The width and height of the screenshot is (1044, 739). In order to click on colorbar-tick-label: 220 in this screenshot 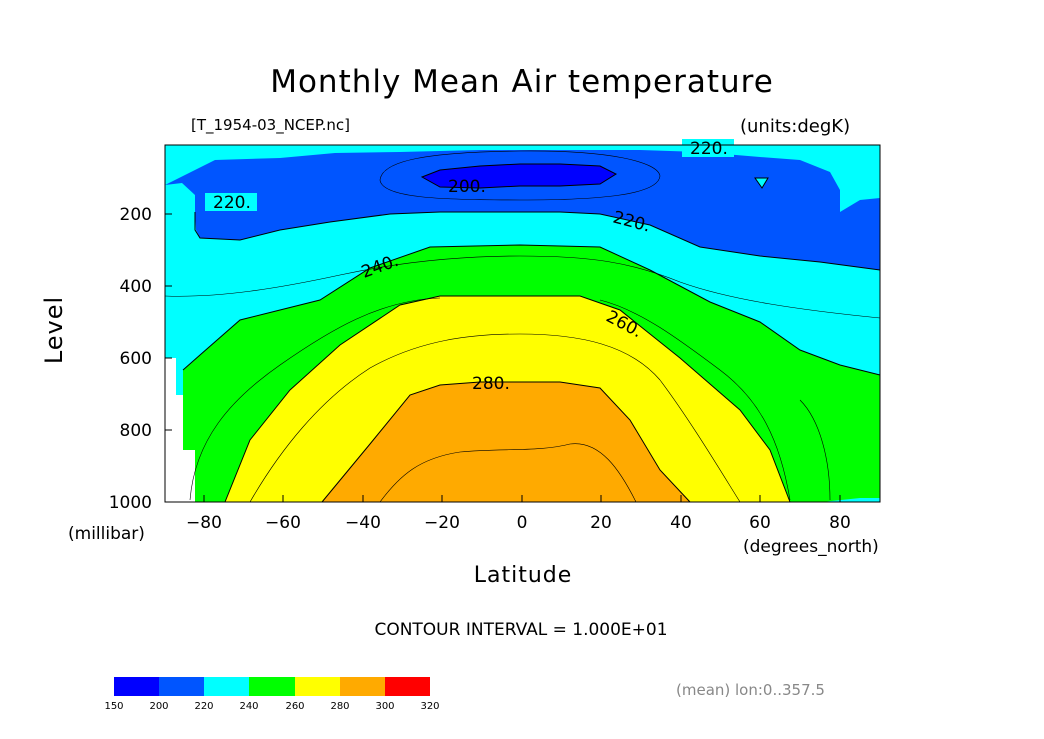, I will do `click(203, 706)`.